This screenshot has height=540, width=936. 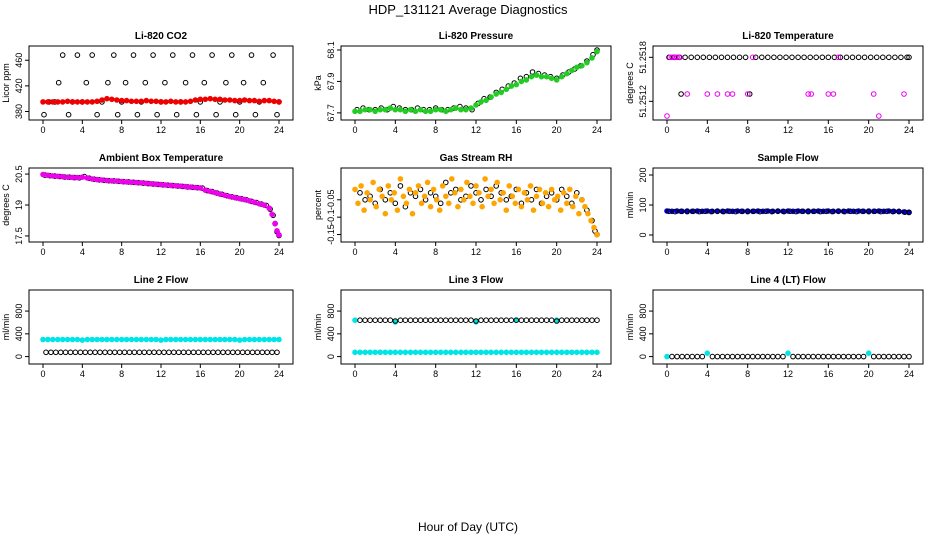 I want to click on series-average, so click(x=161, y=85).